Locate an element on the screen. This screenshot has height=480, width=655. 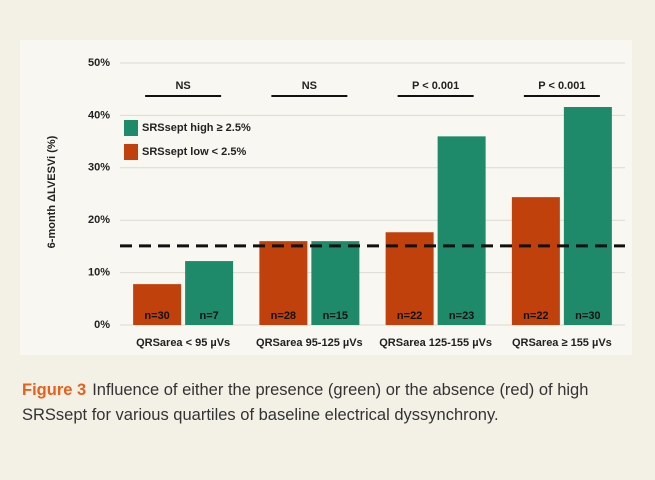
count-label: n=23 is located at coordinates (461, 316).